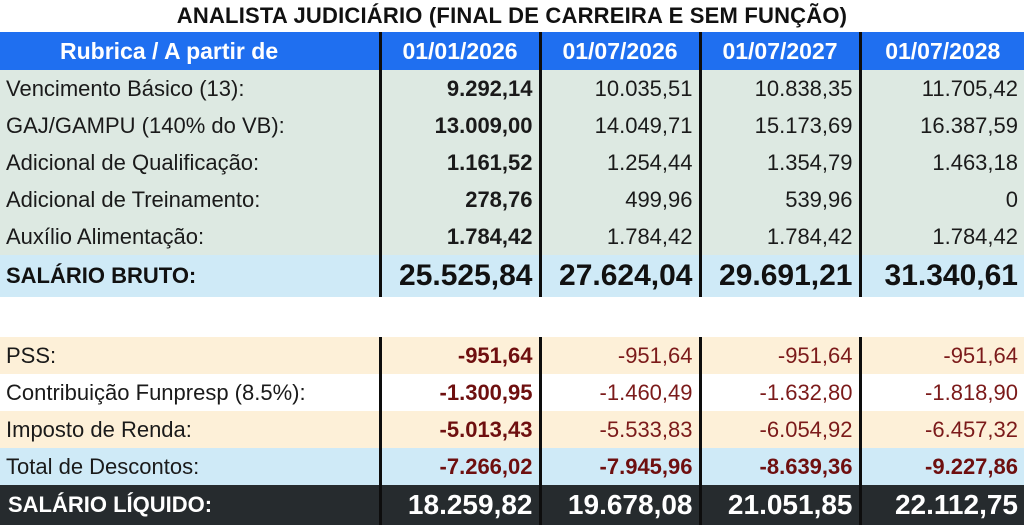 The width and height of the screenshot is (1024, 525). Describe the element at coordinates (779, 276) in the screenshot. I see `cell-value: 29.691,21` at that location.